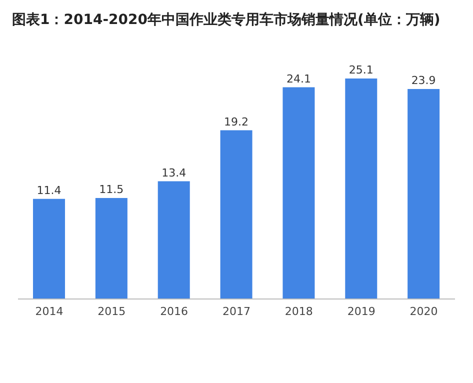  What do you see at coordinates (174, 311) in the screenshot?
I see `x-tick-label: 2016` at bounding box center [174, 311].